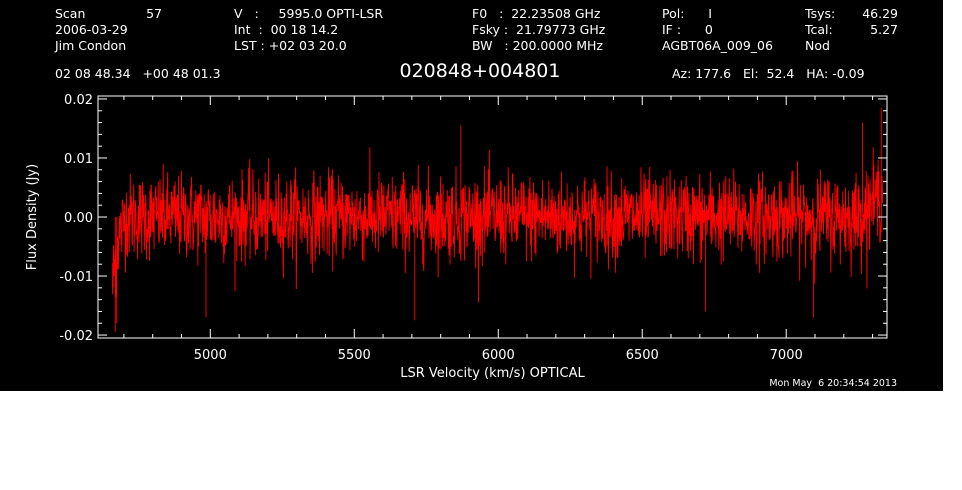 The width and height of the screenshot is (962, 490). Describe the element at coordinates (78, 100) in the screenshot. I see `y-tick-label: 0.02` at that location.